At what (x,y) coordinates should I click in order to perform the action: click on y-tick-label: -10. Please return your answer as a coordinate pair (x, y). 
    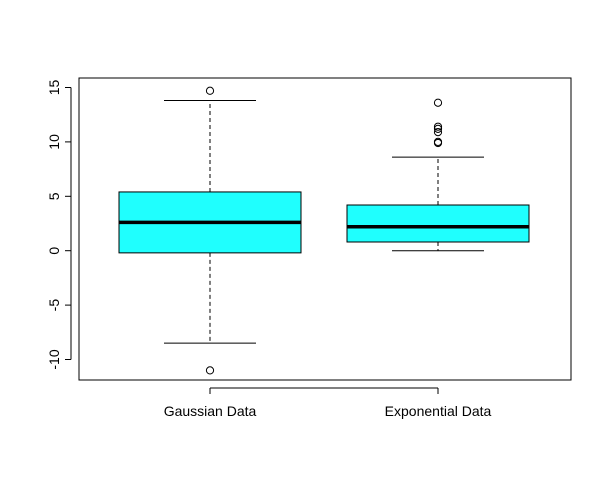
    Looking at the image, I should click on (54, 359).